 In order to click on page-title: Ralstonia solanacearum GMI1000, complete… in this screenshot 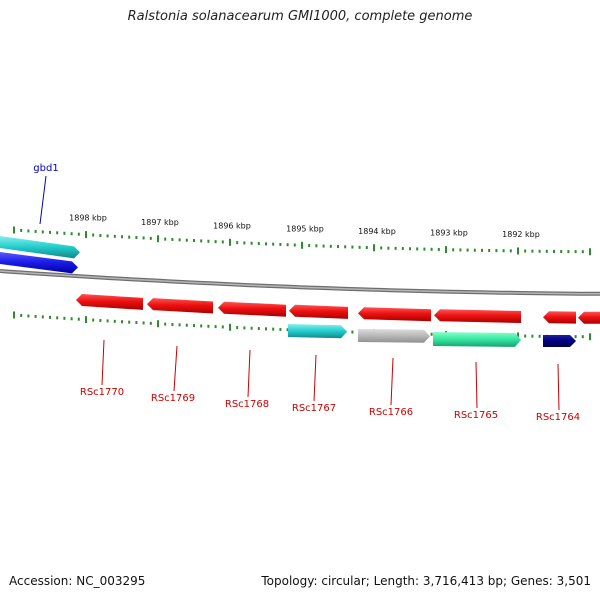, I will do `click(300, 16)`.